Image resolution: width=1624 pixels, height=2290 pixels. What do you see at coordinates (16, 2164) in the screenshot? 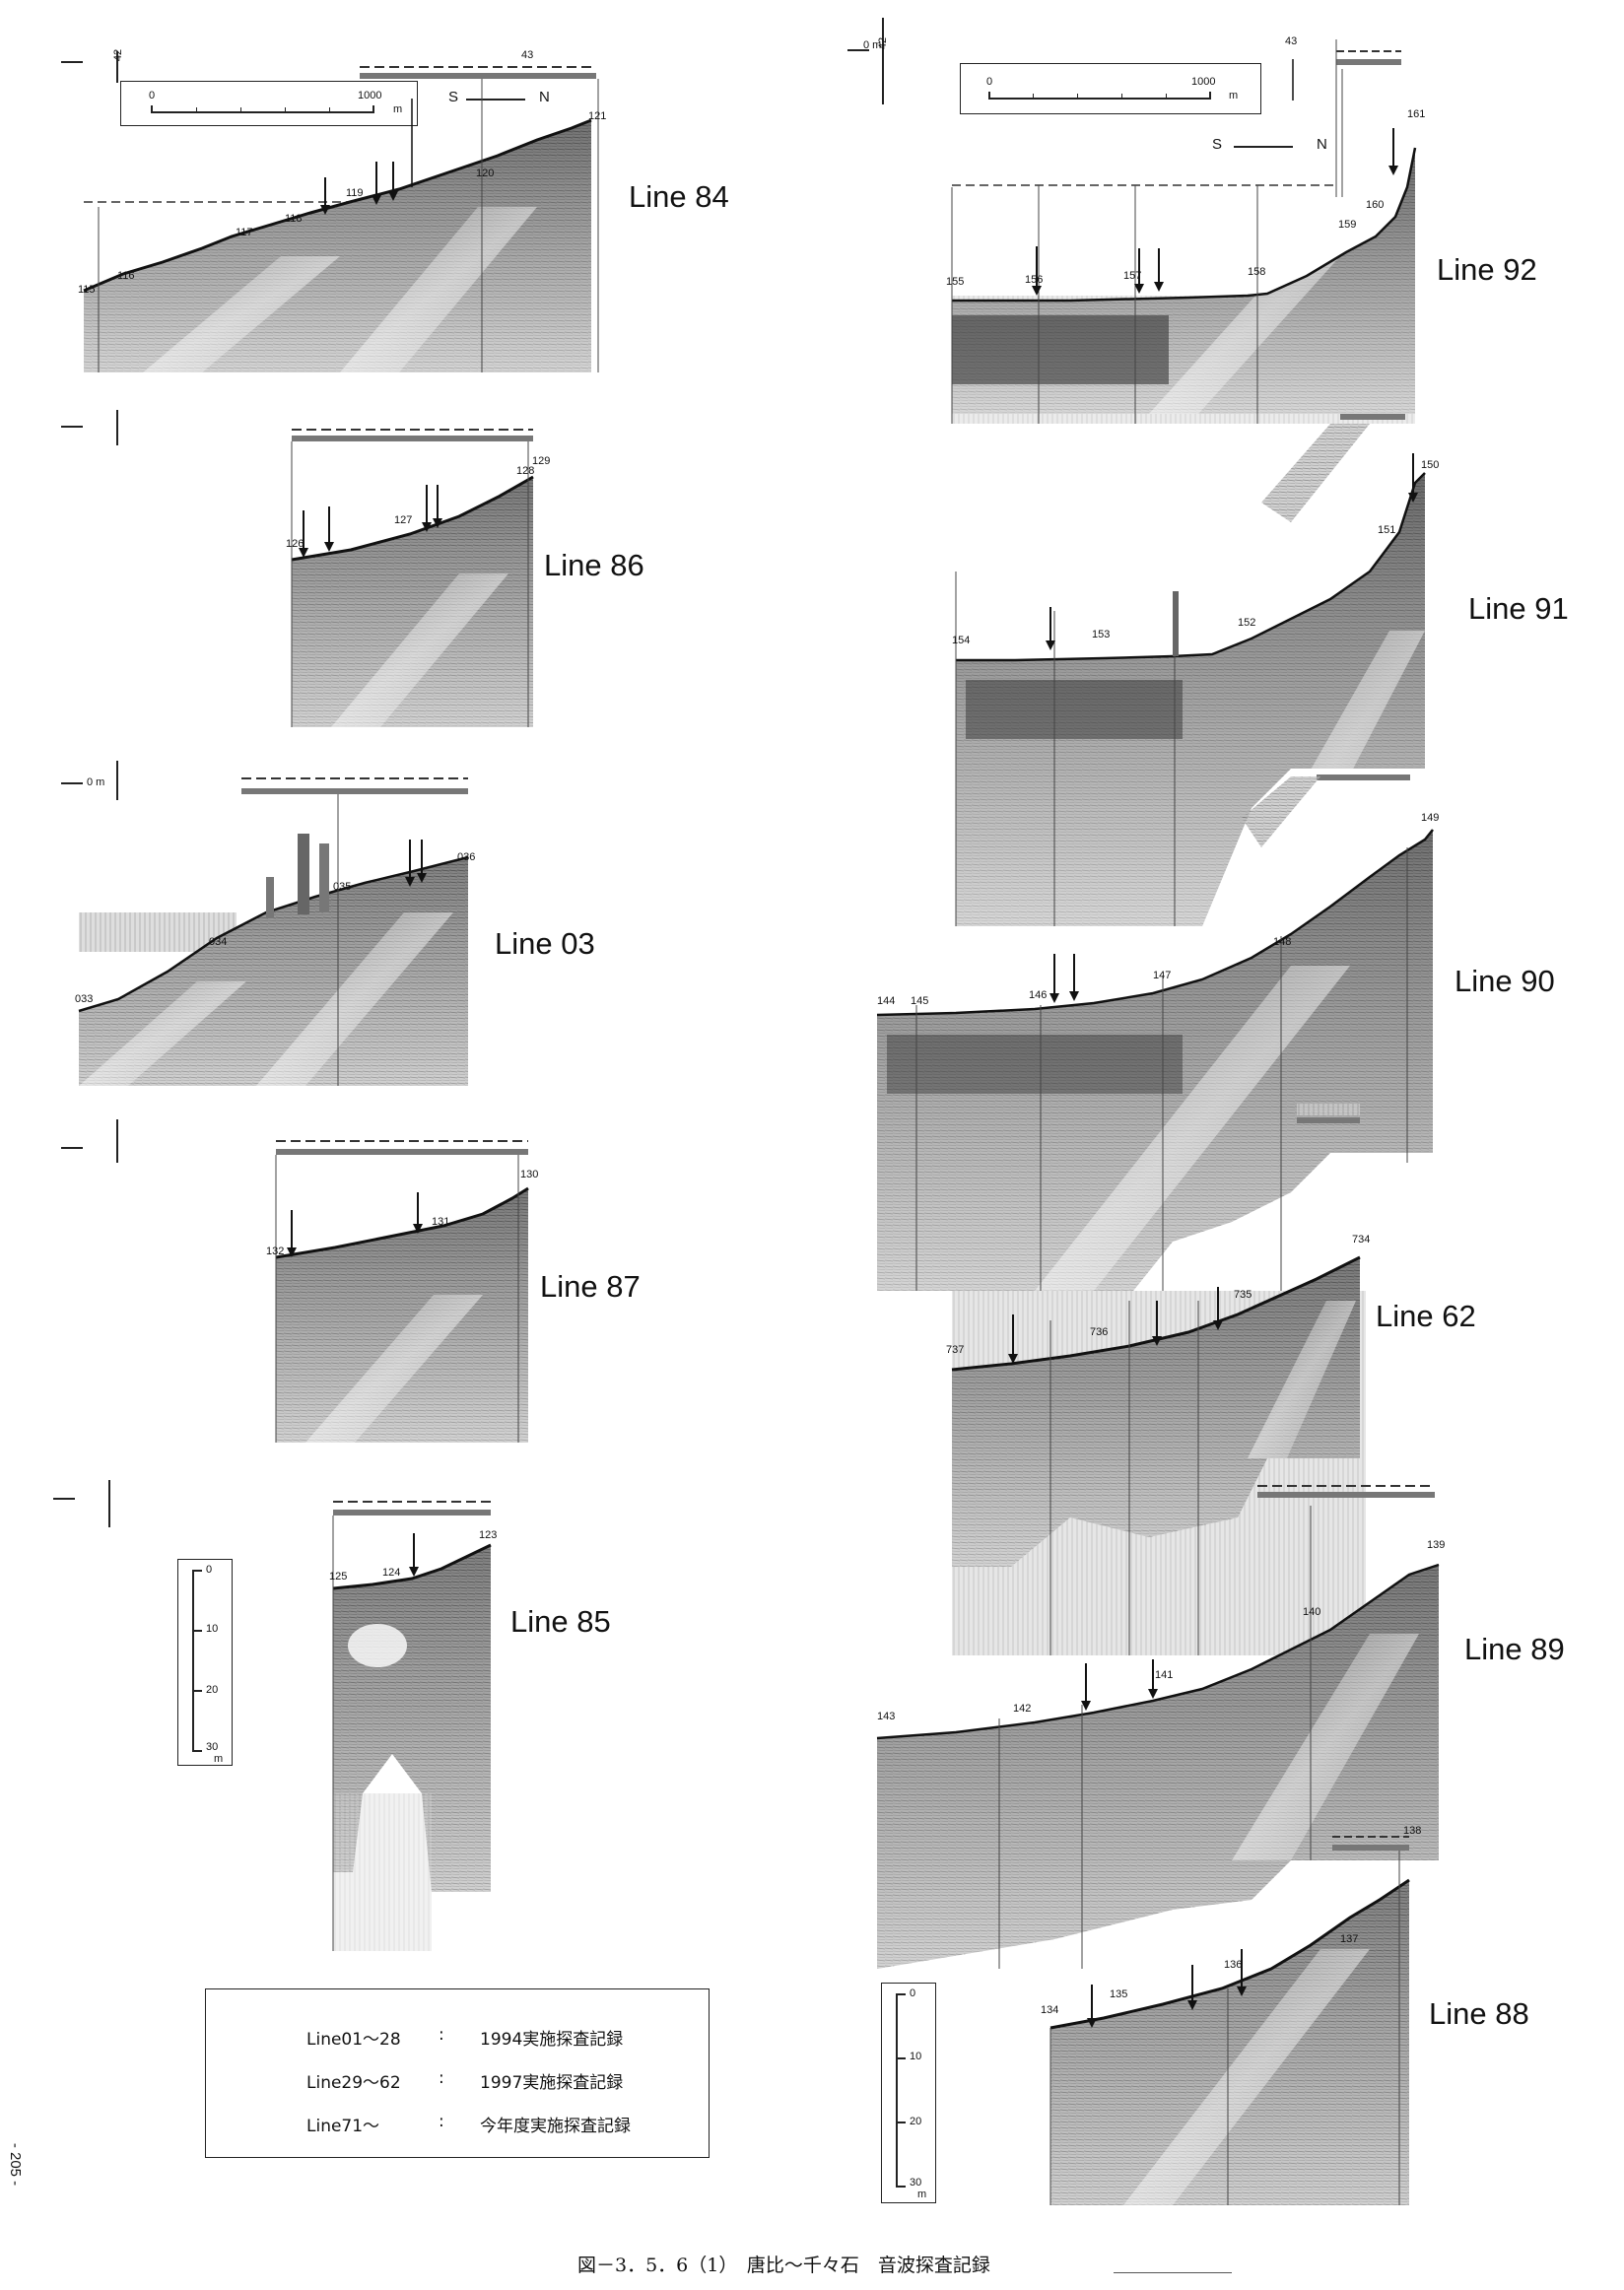
I see `page-number: - 205 -` at bounding box center [16, 2164].